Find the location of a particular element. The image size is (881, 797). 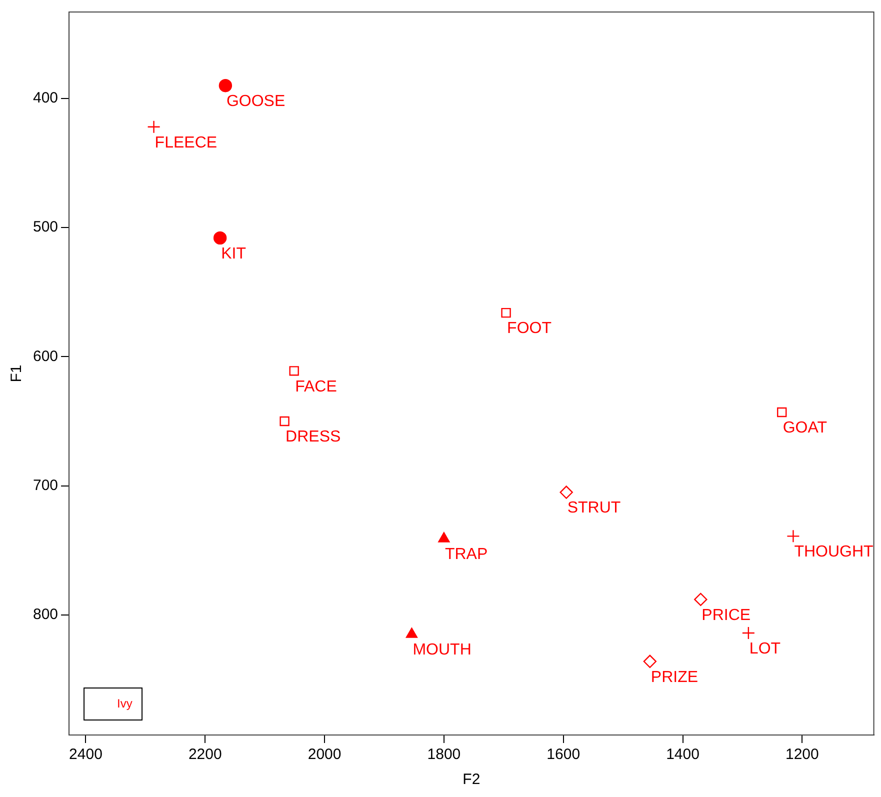

series-label: TRAP is located at coordinates (466, 555).